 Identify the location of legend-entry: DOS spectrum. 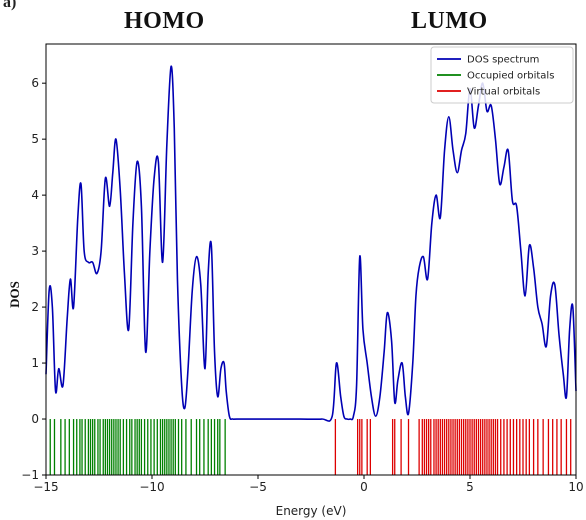
(503, 60).